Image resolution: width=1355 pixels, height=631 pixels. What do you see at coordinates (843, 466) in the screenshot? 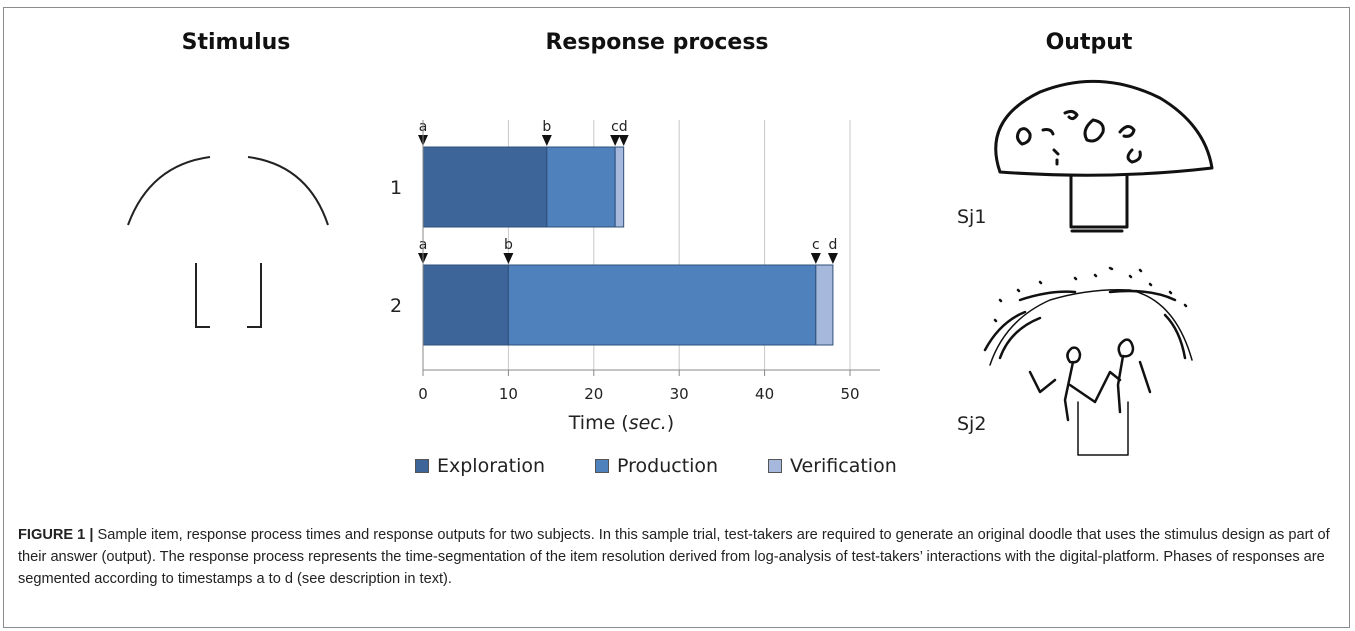
I see `legend-label-verification: Verification` at bounding box center [843, 466].